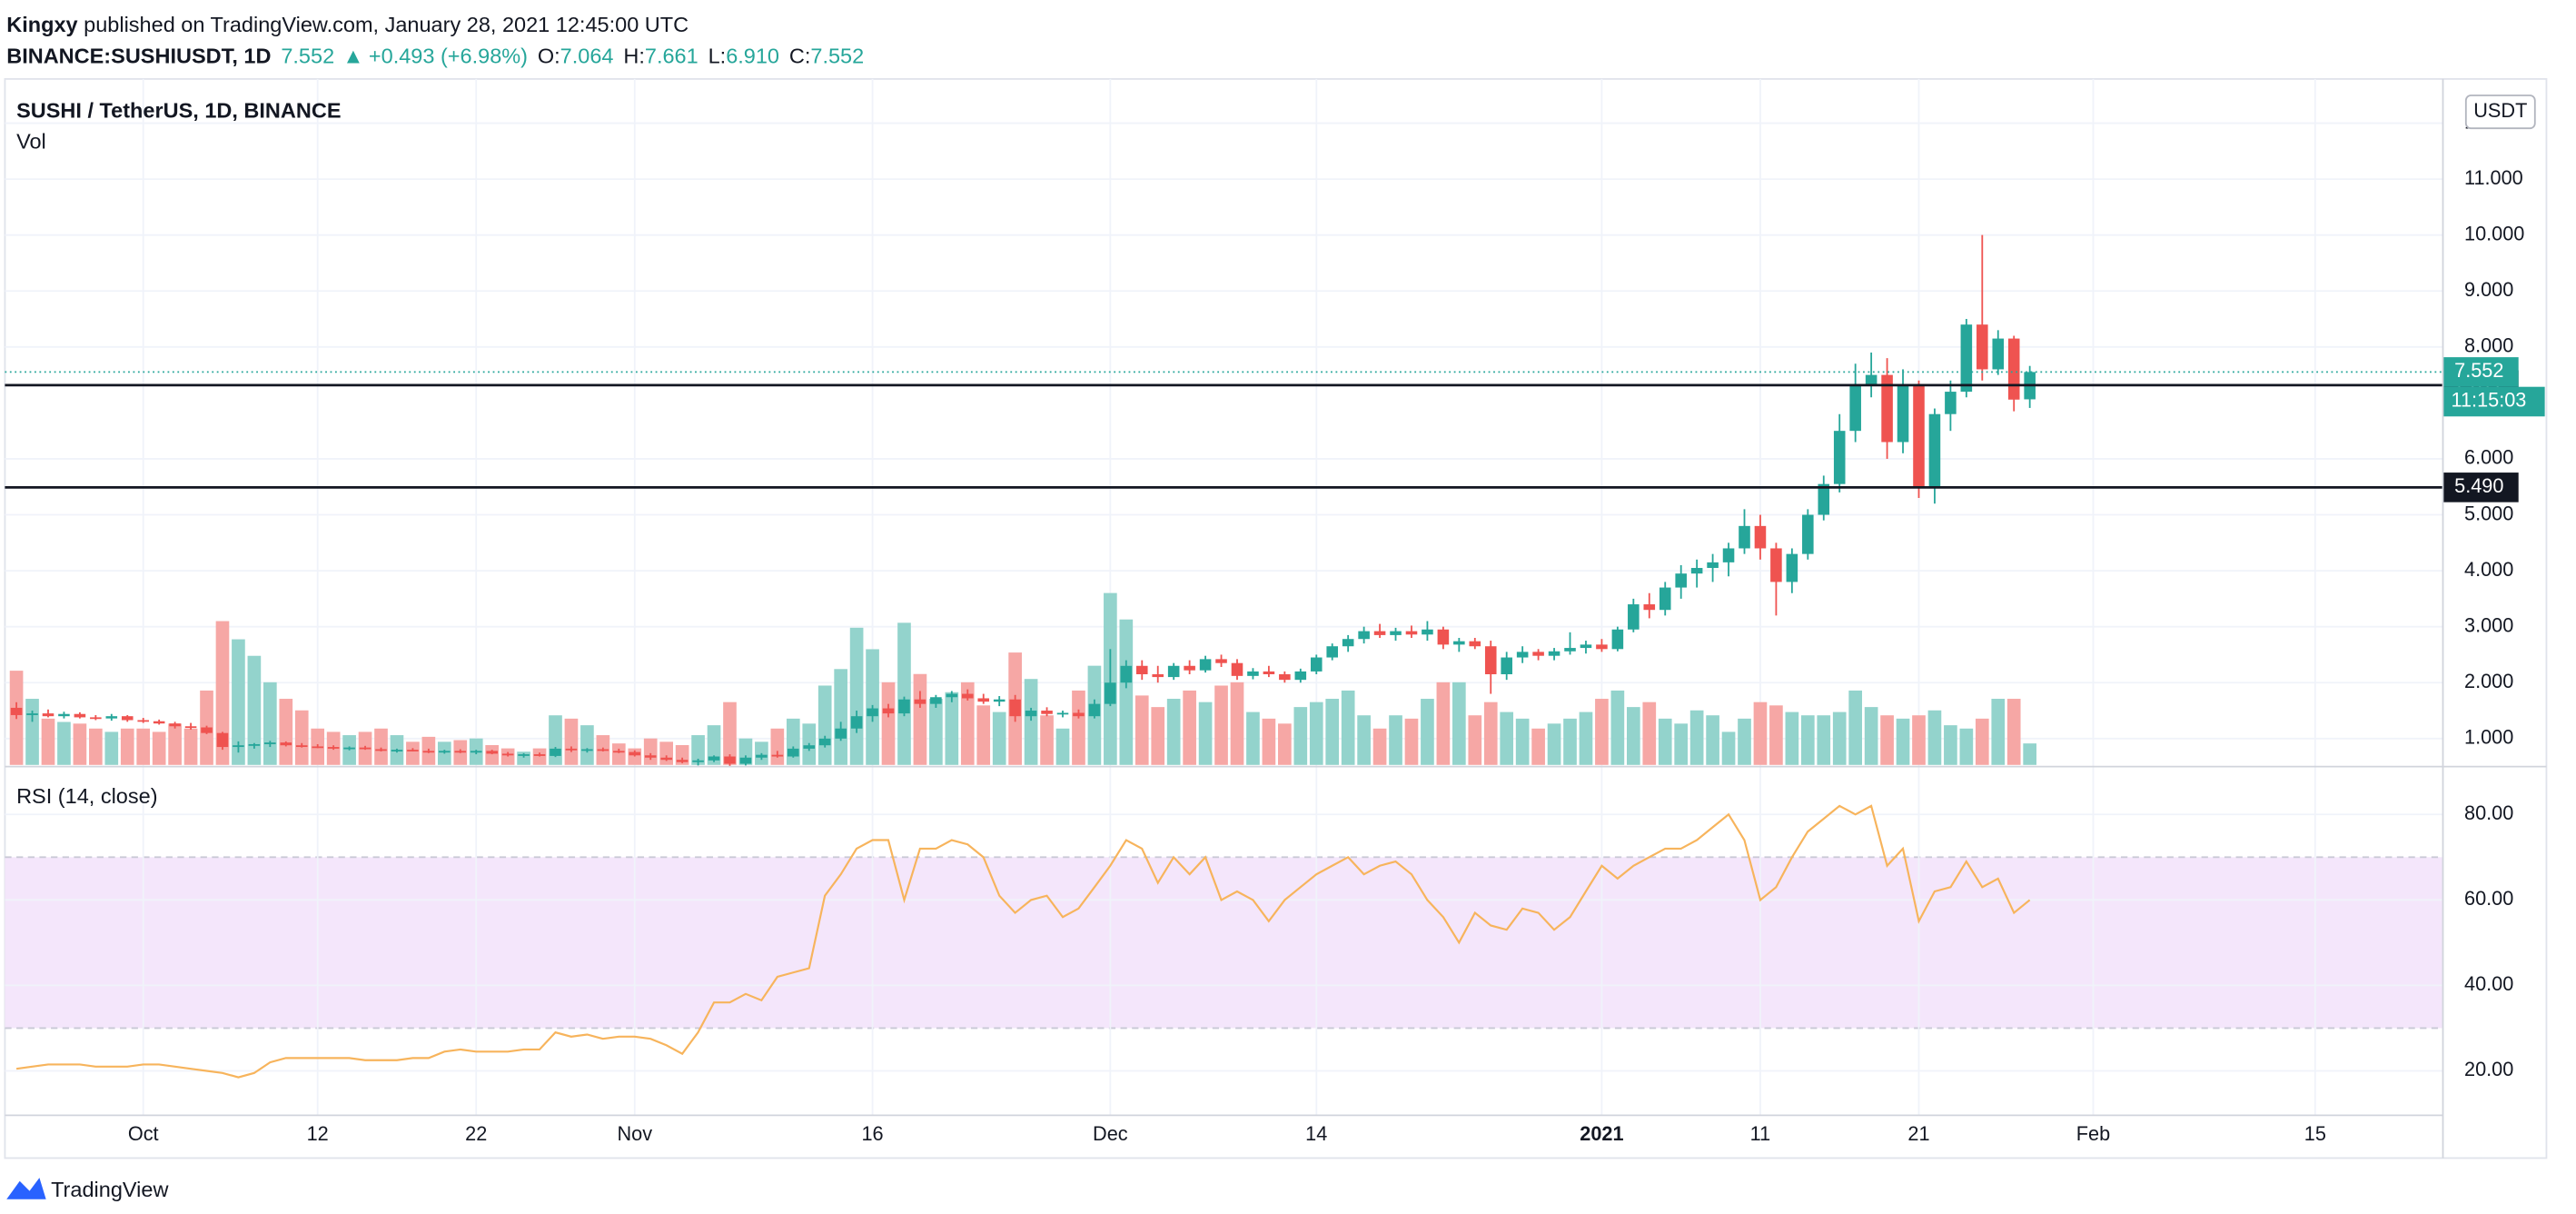 This screenshot has width=2576, height=1214. What do you see at coordinates (872, 1133) in the screenshot?
I see `x-tick-label: 16` at bounding box center [872, 1133].